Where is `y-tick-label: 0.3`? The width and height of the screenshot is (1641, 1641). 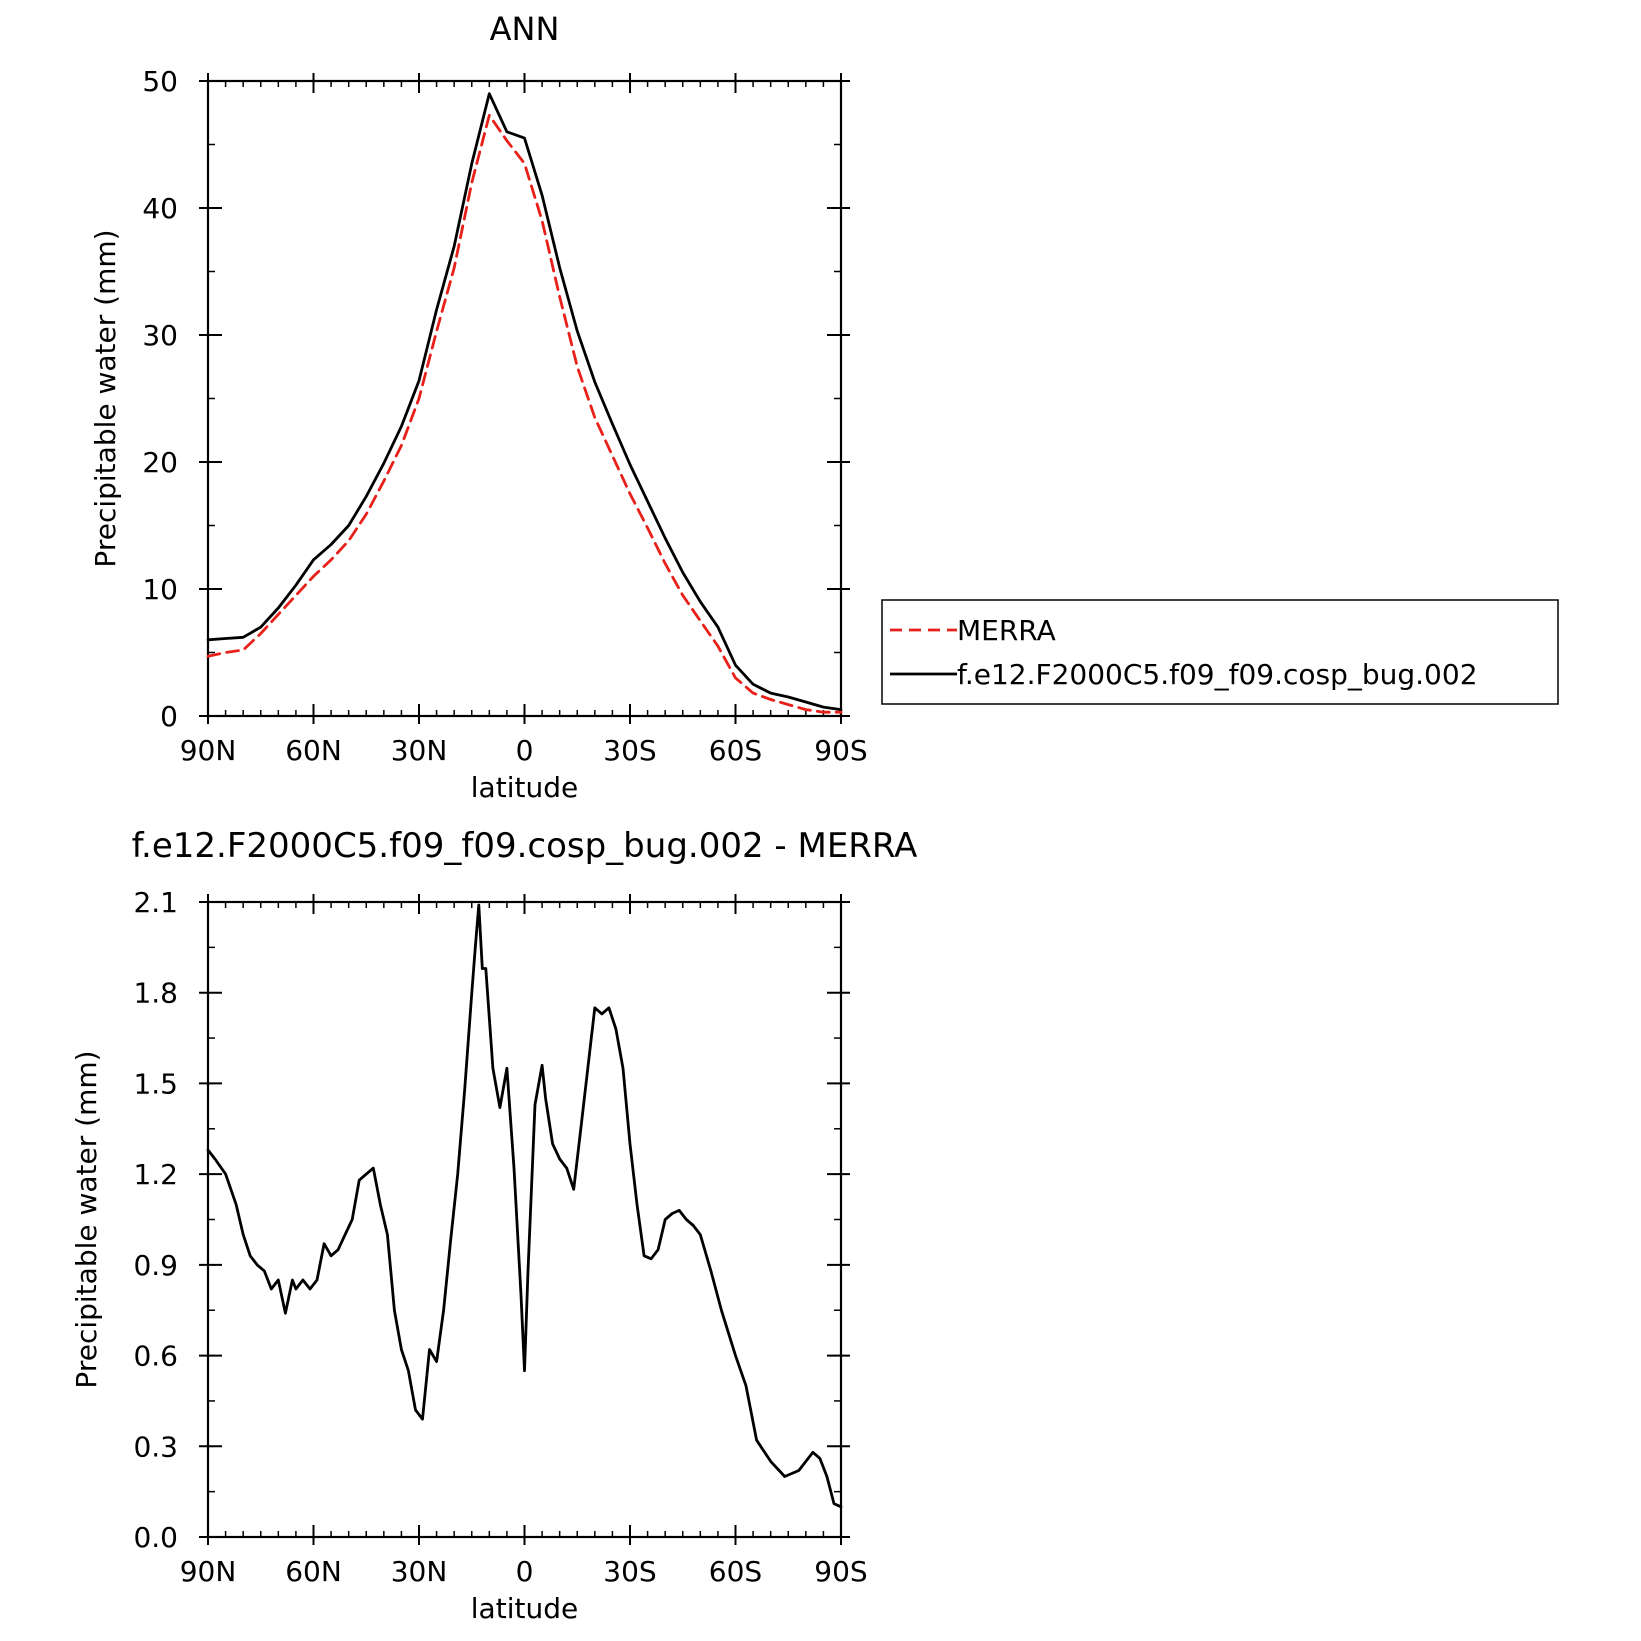
y-tick-label: 0.3 is located at coordinates (155, 1446).